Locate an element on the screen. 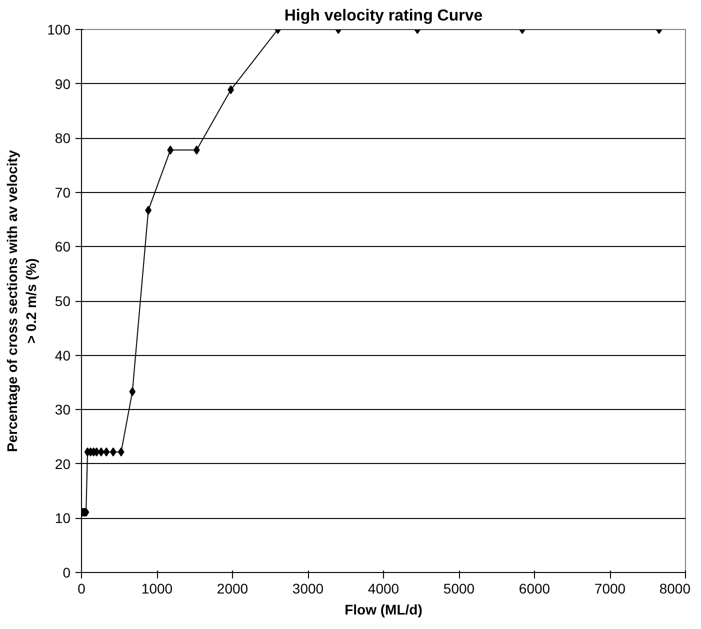  y-tick-label: 0 is located at coordinates (66, 572).